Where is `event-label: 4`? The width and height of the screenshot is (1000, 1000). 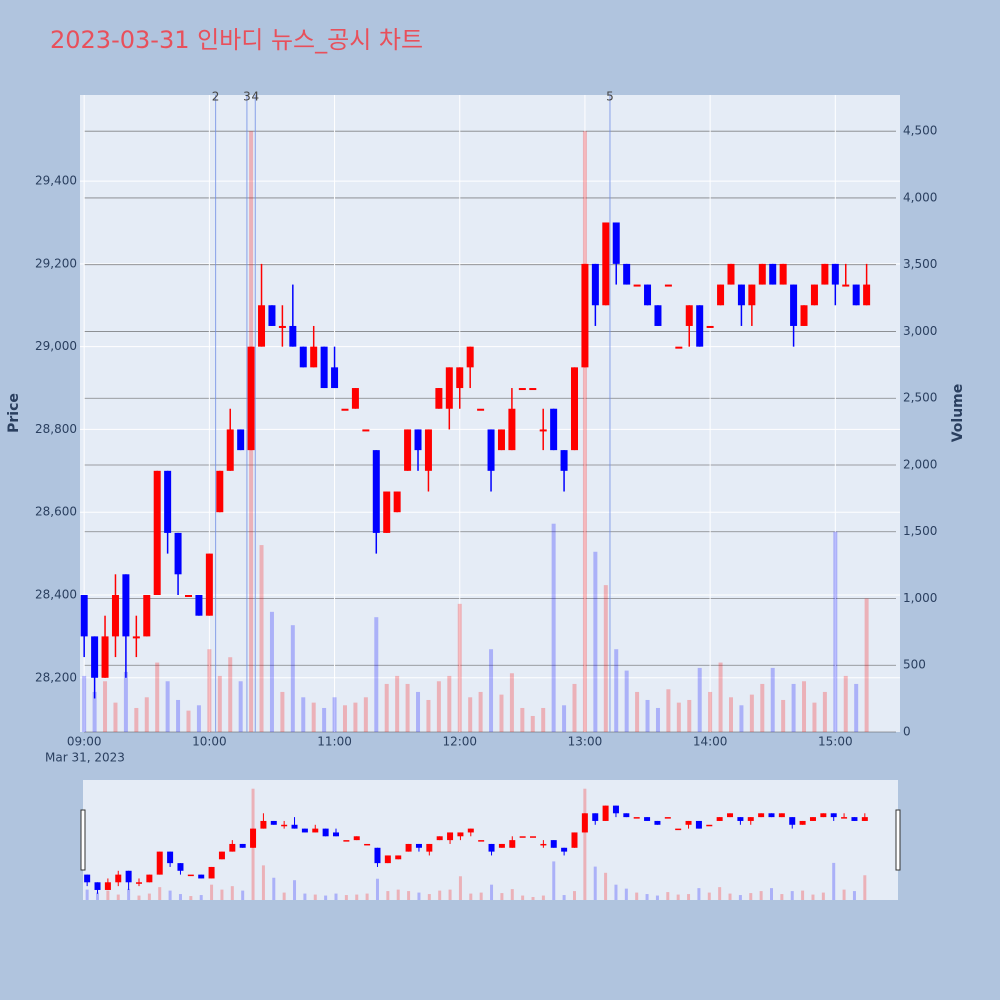 event-label: 4 is located at coordinates (255, 97).